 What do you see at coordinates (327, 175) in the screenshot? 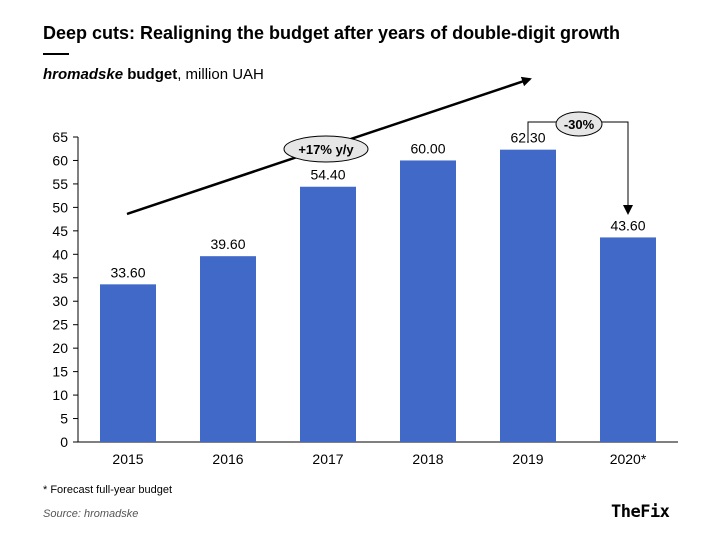
I see `data-label: 54.40` at bounding box center [327, 175].